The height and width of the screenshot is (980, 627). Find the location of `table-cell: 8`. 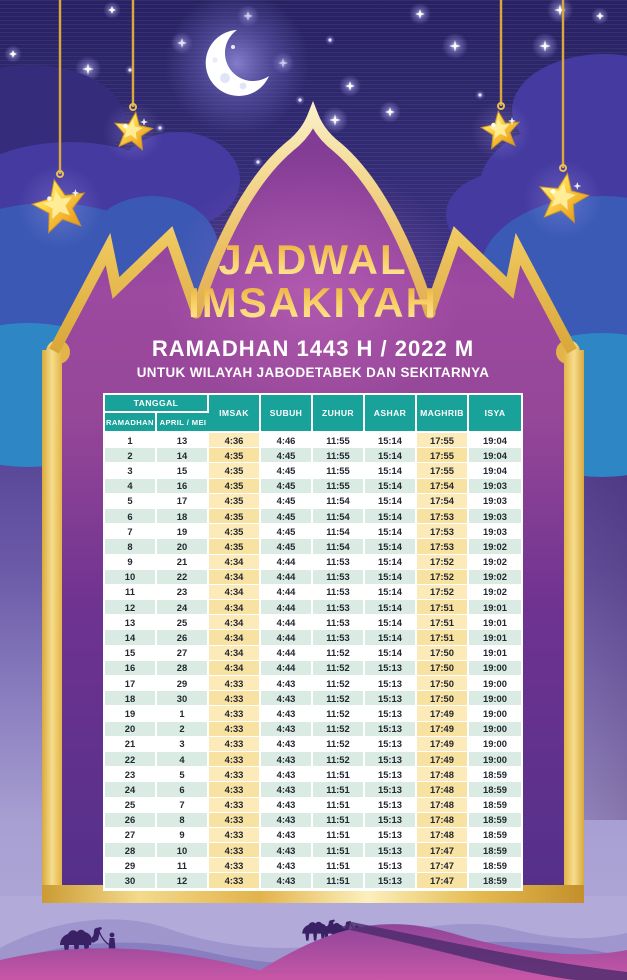

table-cell: 8 is located at coordinates (183, 820).